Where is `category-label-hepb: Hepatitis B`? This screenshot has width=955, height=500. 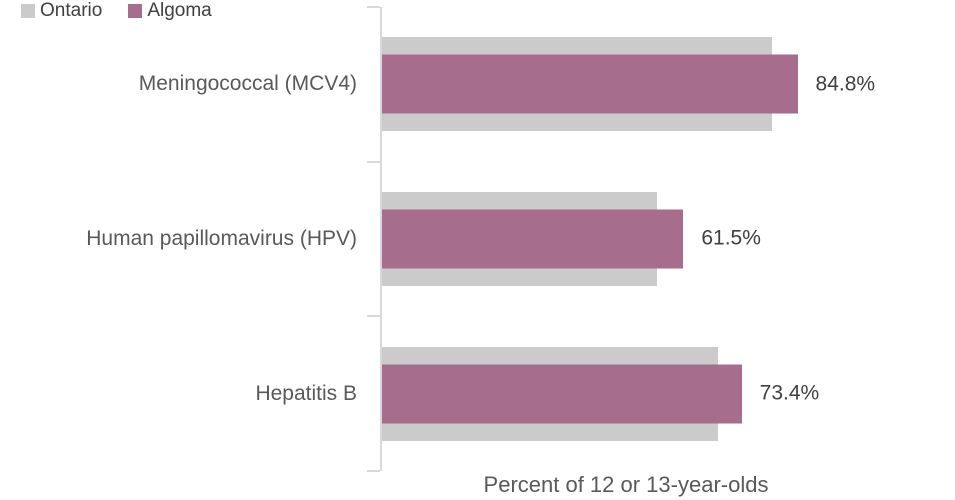
category-label-hepb: Hepatitis B is located at coordinates (306, 393).